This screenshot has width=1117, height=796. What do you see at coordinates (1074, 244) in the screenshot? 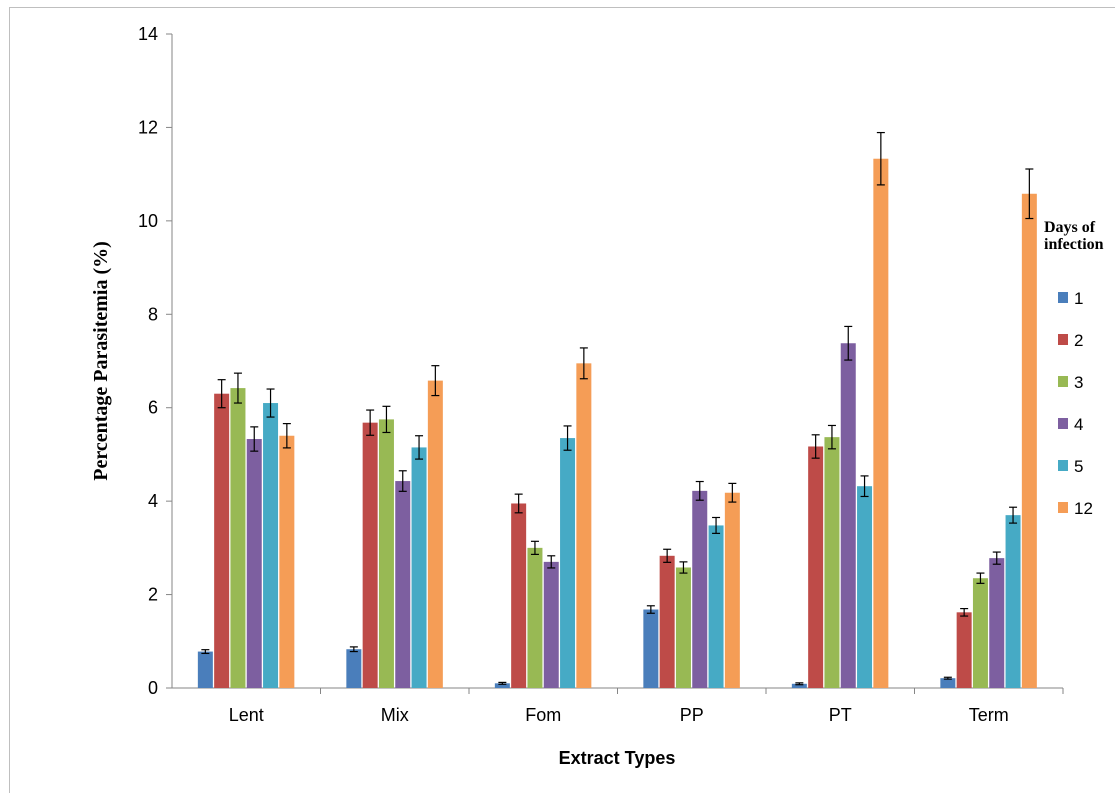
I see `legend-title: infection` at bounding box center [1074, 244].